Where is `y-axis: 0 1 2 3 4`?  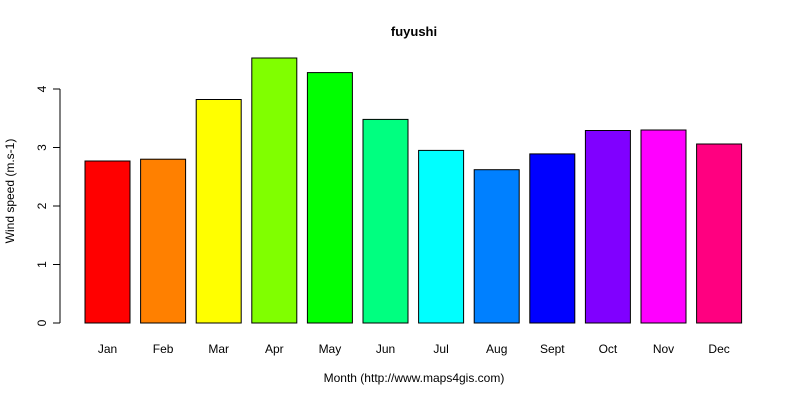 y-axis: 0 1 2 3 4 is located at coordinates (48, 205).